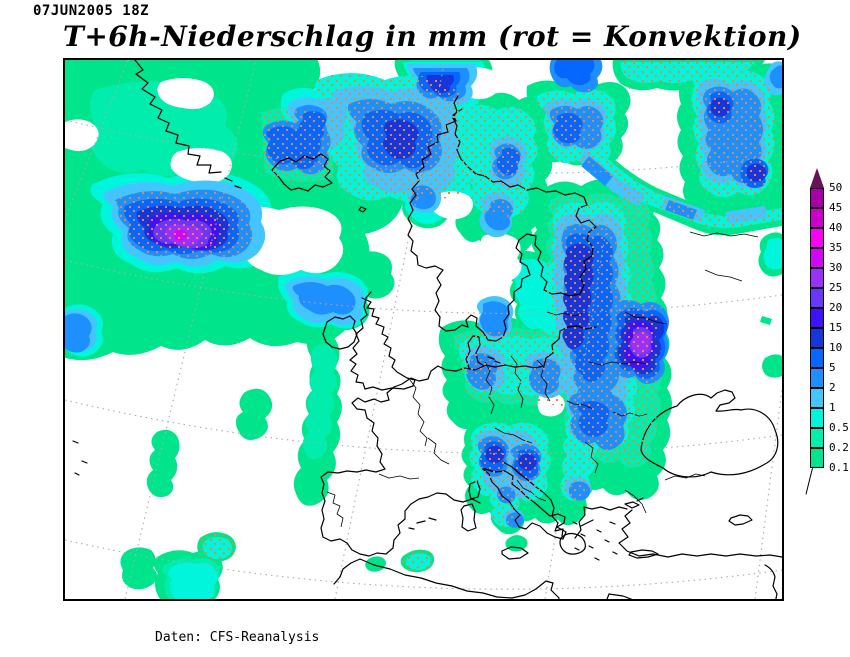  I want to click on atlantic-coast, so click(402, 461).